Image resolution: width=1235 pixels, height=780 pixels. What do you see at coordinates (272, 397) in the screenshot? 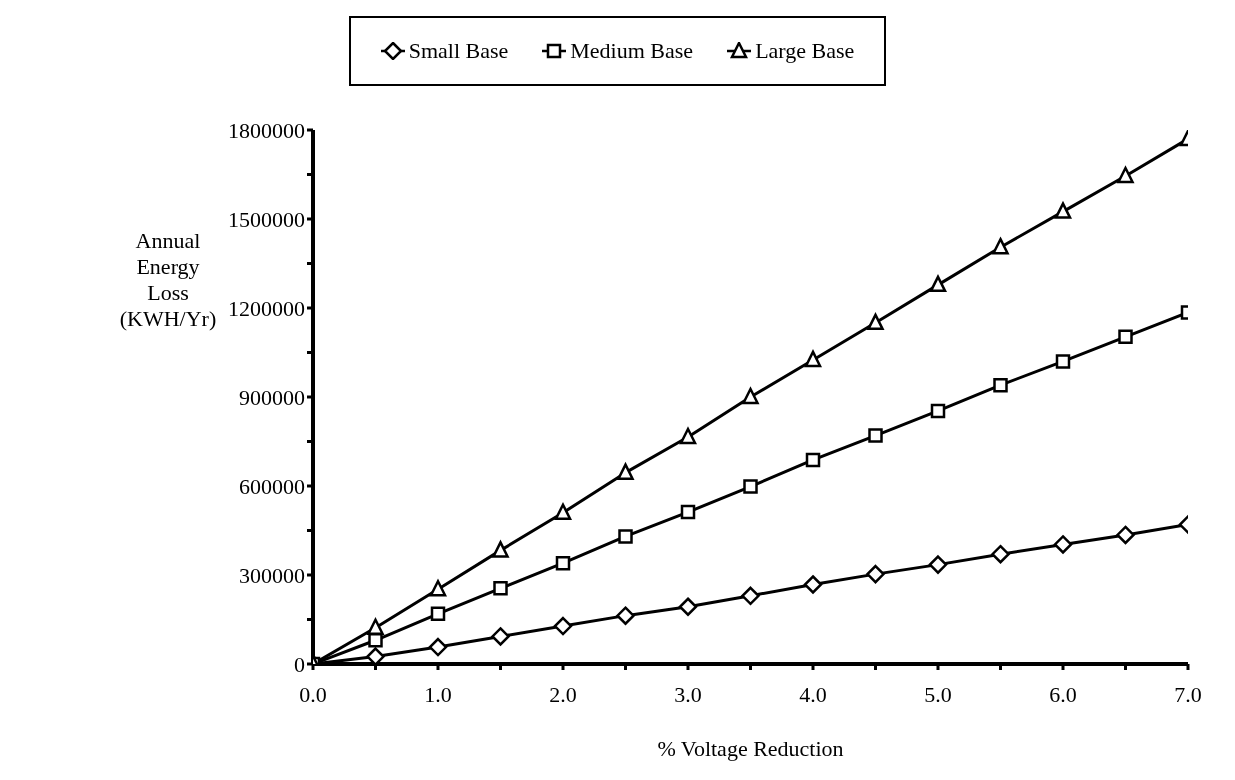
I see `y-tick-label: 900000` at bounding box center [272, 397].